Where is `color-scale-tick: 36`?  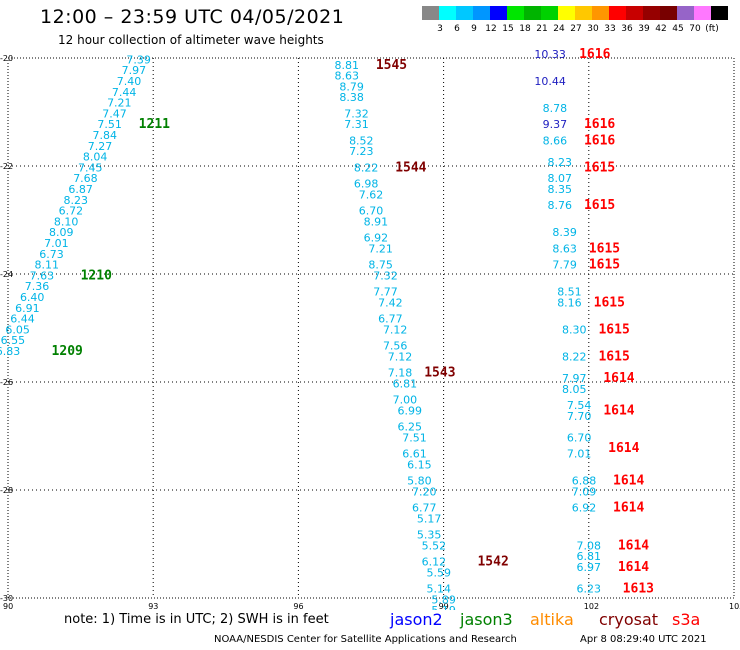
color-scale-tick: 36 is located at coordinates (627, 29).